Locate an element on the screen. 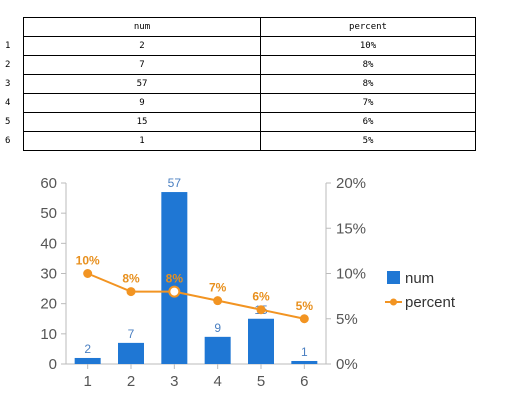 The image size is (525, 410). row-index: 6 is located at coordinates (14, 141).